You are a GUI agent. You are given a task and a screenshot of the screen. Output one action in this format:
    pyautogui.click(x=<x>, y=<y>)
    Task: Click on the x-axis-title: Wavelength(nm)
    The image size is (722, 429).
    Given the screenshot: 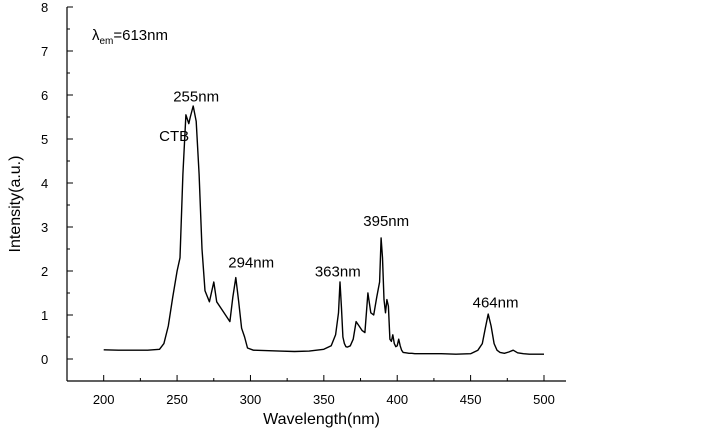 What is the action you would take?
    pyautogui.click(x=321, y=419)
    